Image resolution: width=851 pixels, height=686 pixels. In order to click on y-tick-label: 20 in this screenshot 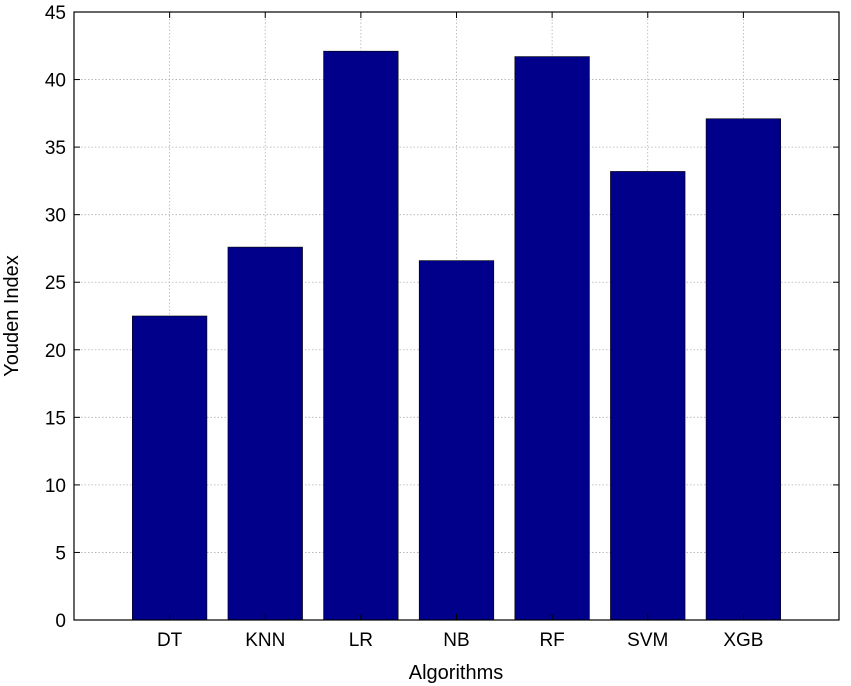, I will do `click(55, 351)`.